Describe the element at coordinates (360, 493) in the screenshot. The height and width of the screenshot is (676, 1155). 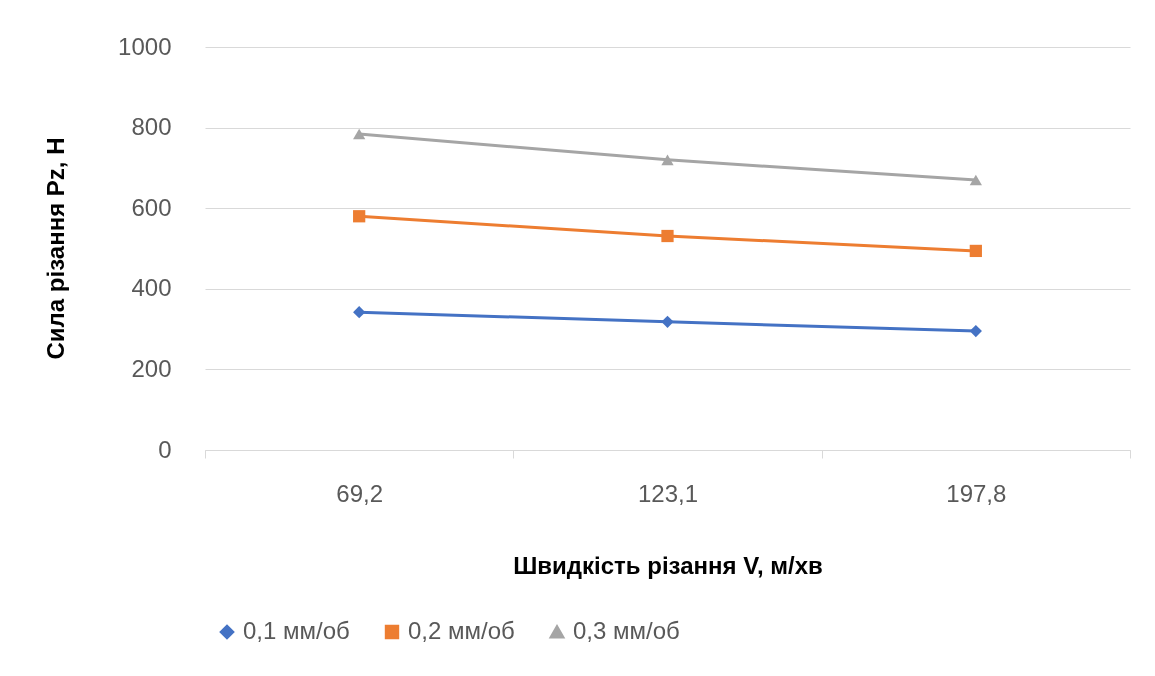
I see `x-tick-label: 69,2` at that location.